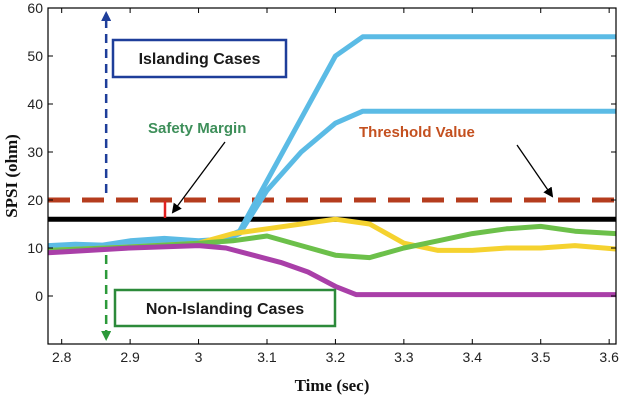  Describe the element at coordinates (404, 357) in the screenshot. I see `x-tick-label: 3.3` at that location.